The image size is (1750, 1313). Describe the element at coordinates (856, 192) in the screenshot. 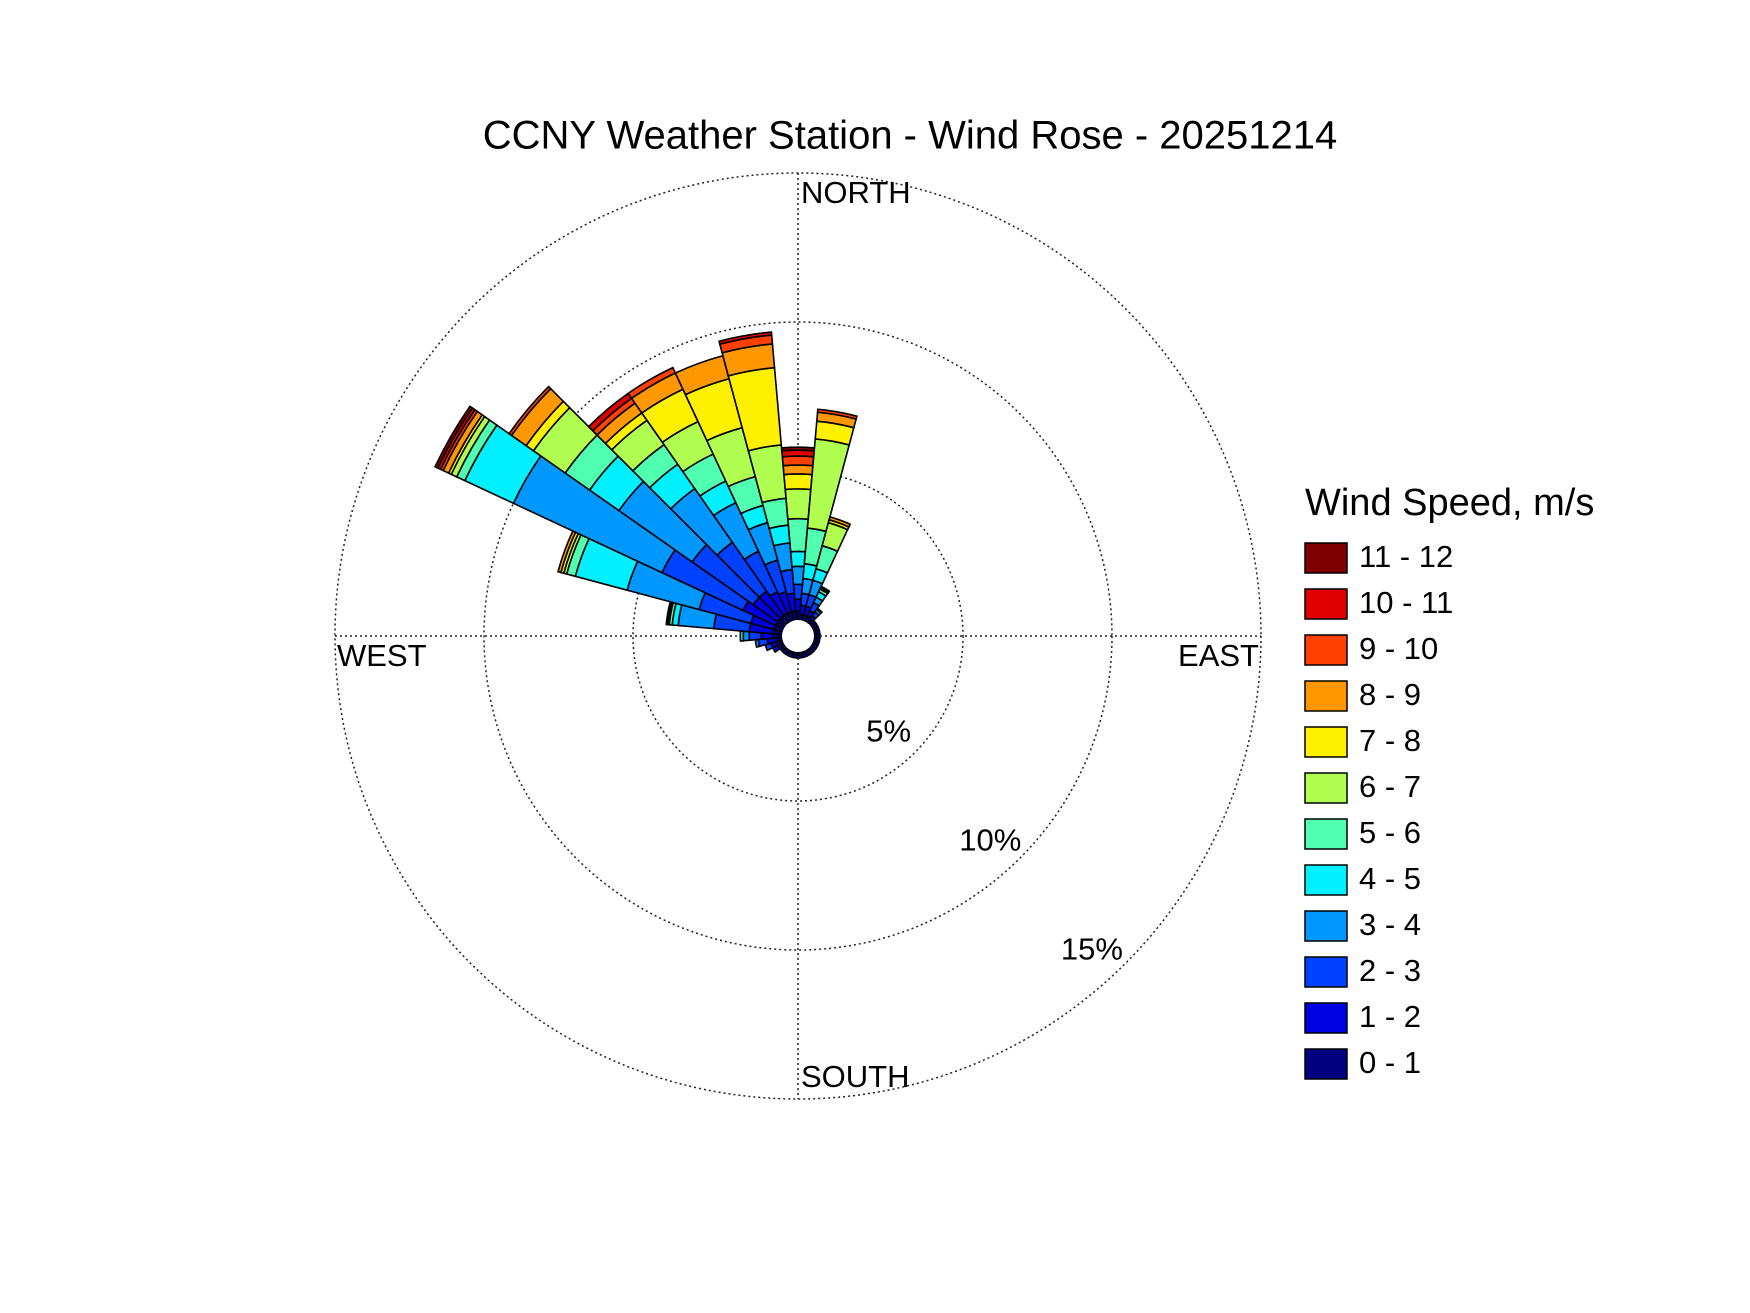

I see `direction-label: NORTH` at that location.